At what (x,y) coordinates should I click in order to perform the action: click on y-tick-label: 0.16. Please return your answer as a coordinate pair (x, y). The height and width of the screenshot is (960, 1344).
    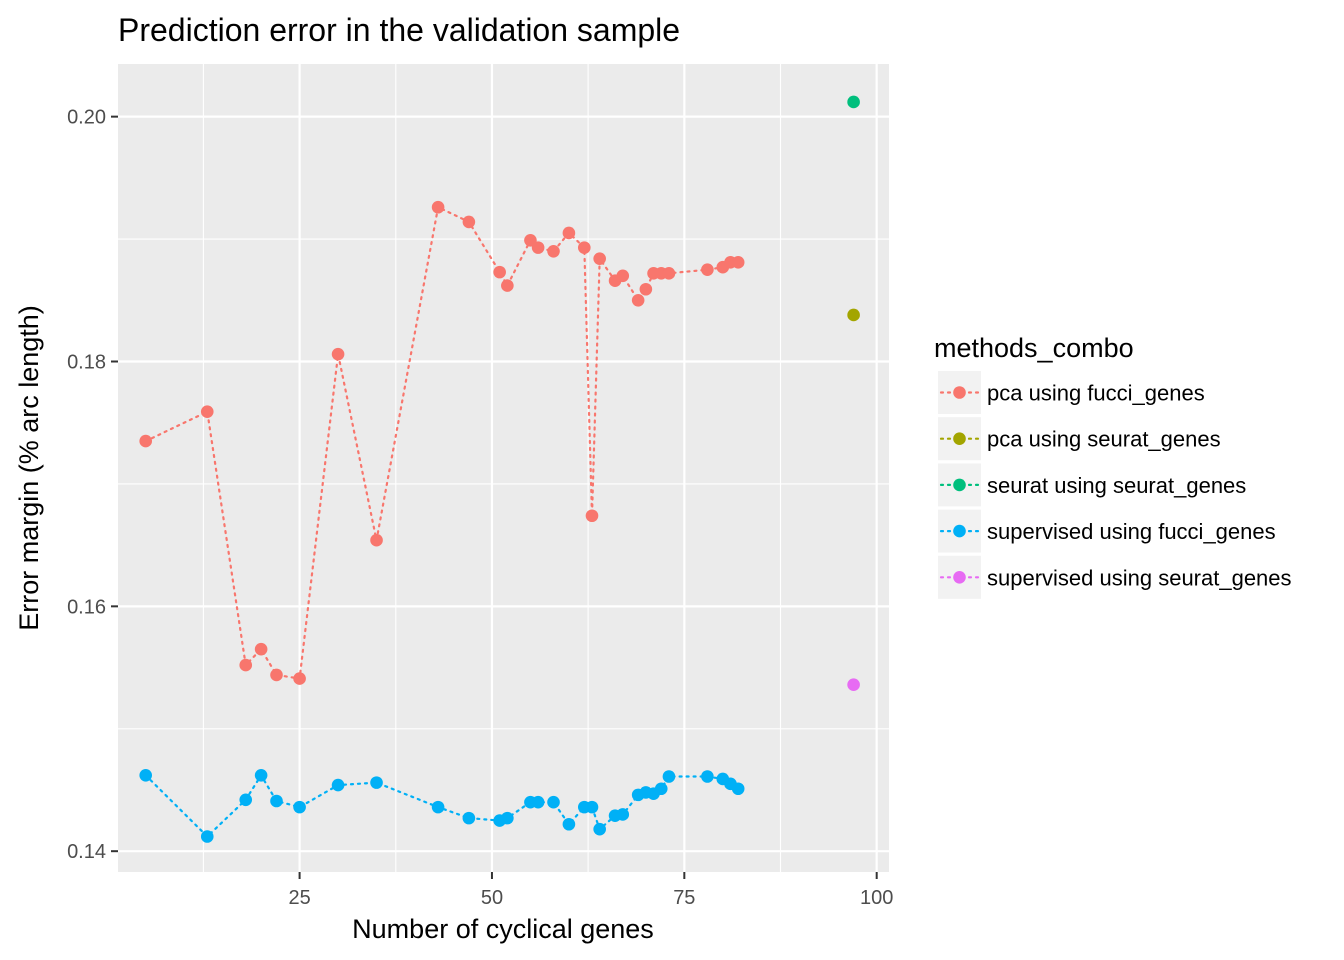
    Looking at the image, I should click on (86, 607).